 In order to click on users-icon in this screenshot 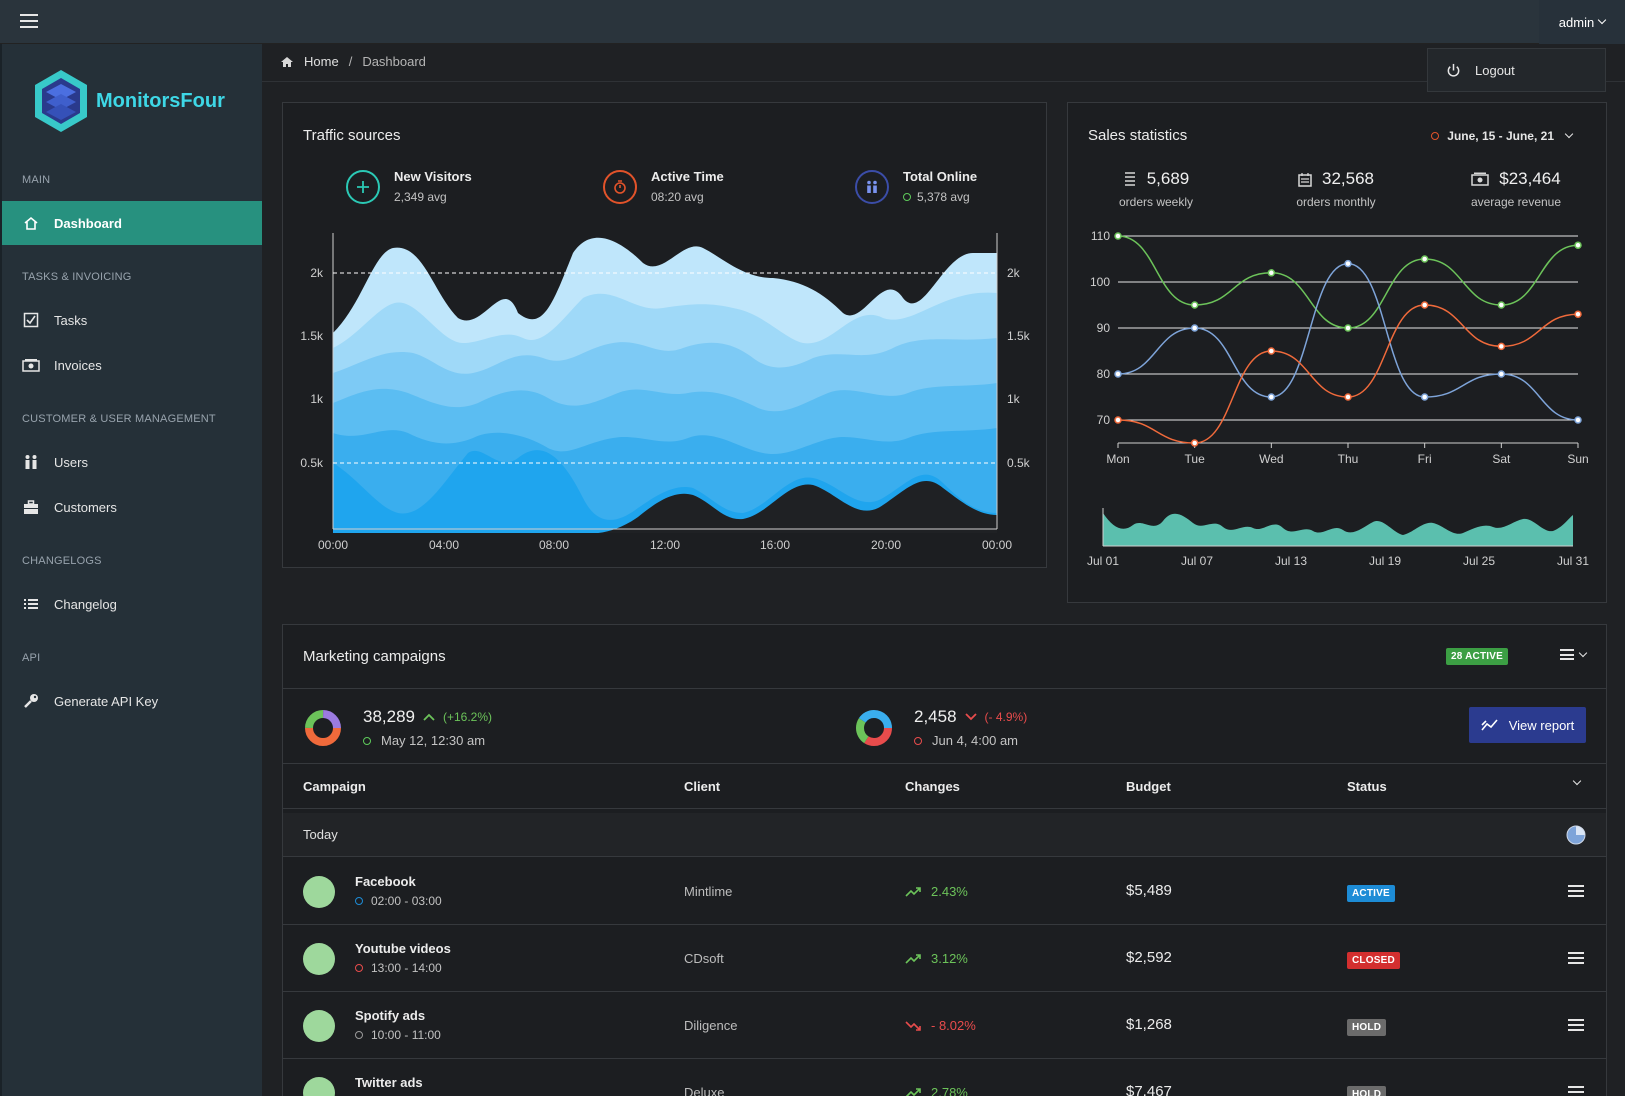, I will do `click(31, 462)`.